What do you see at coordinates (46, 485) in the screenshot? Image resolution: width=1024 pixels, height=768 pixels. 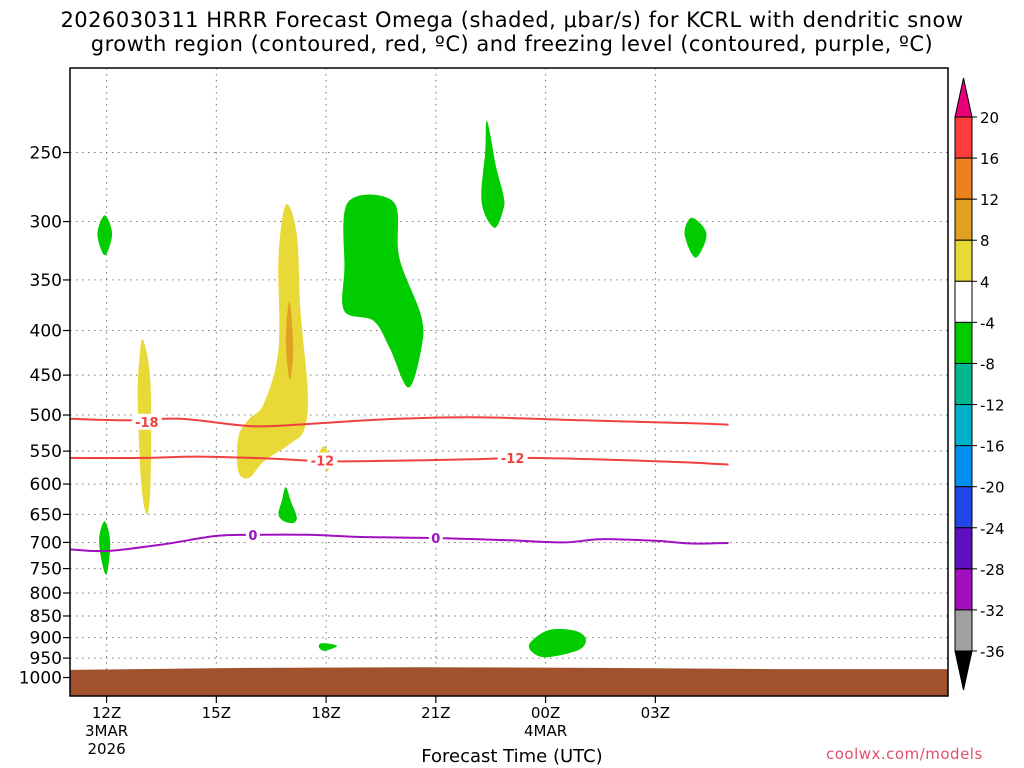 I see `y-tick-label: 600` at bounding box center [46, 485].